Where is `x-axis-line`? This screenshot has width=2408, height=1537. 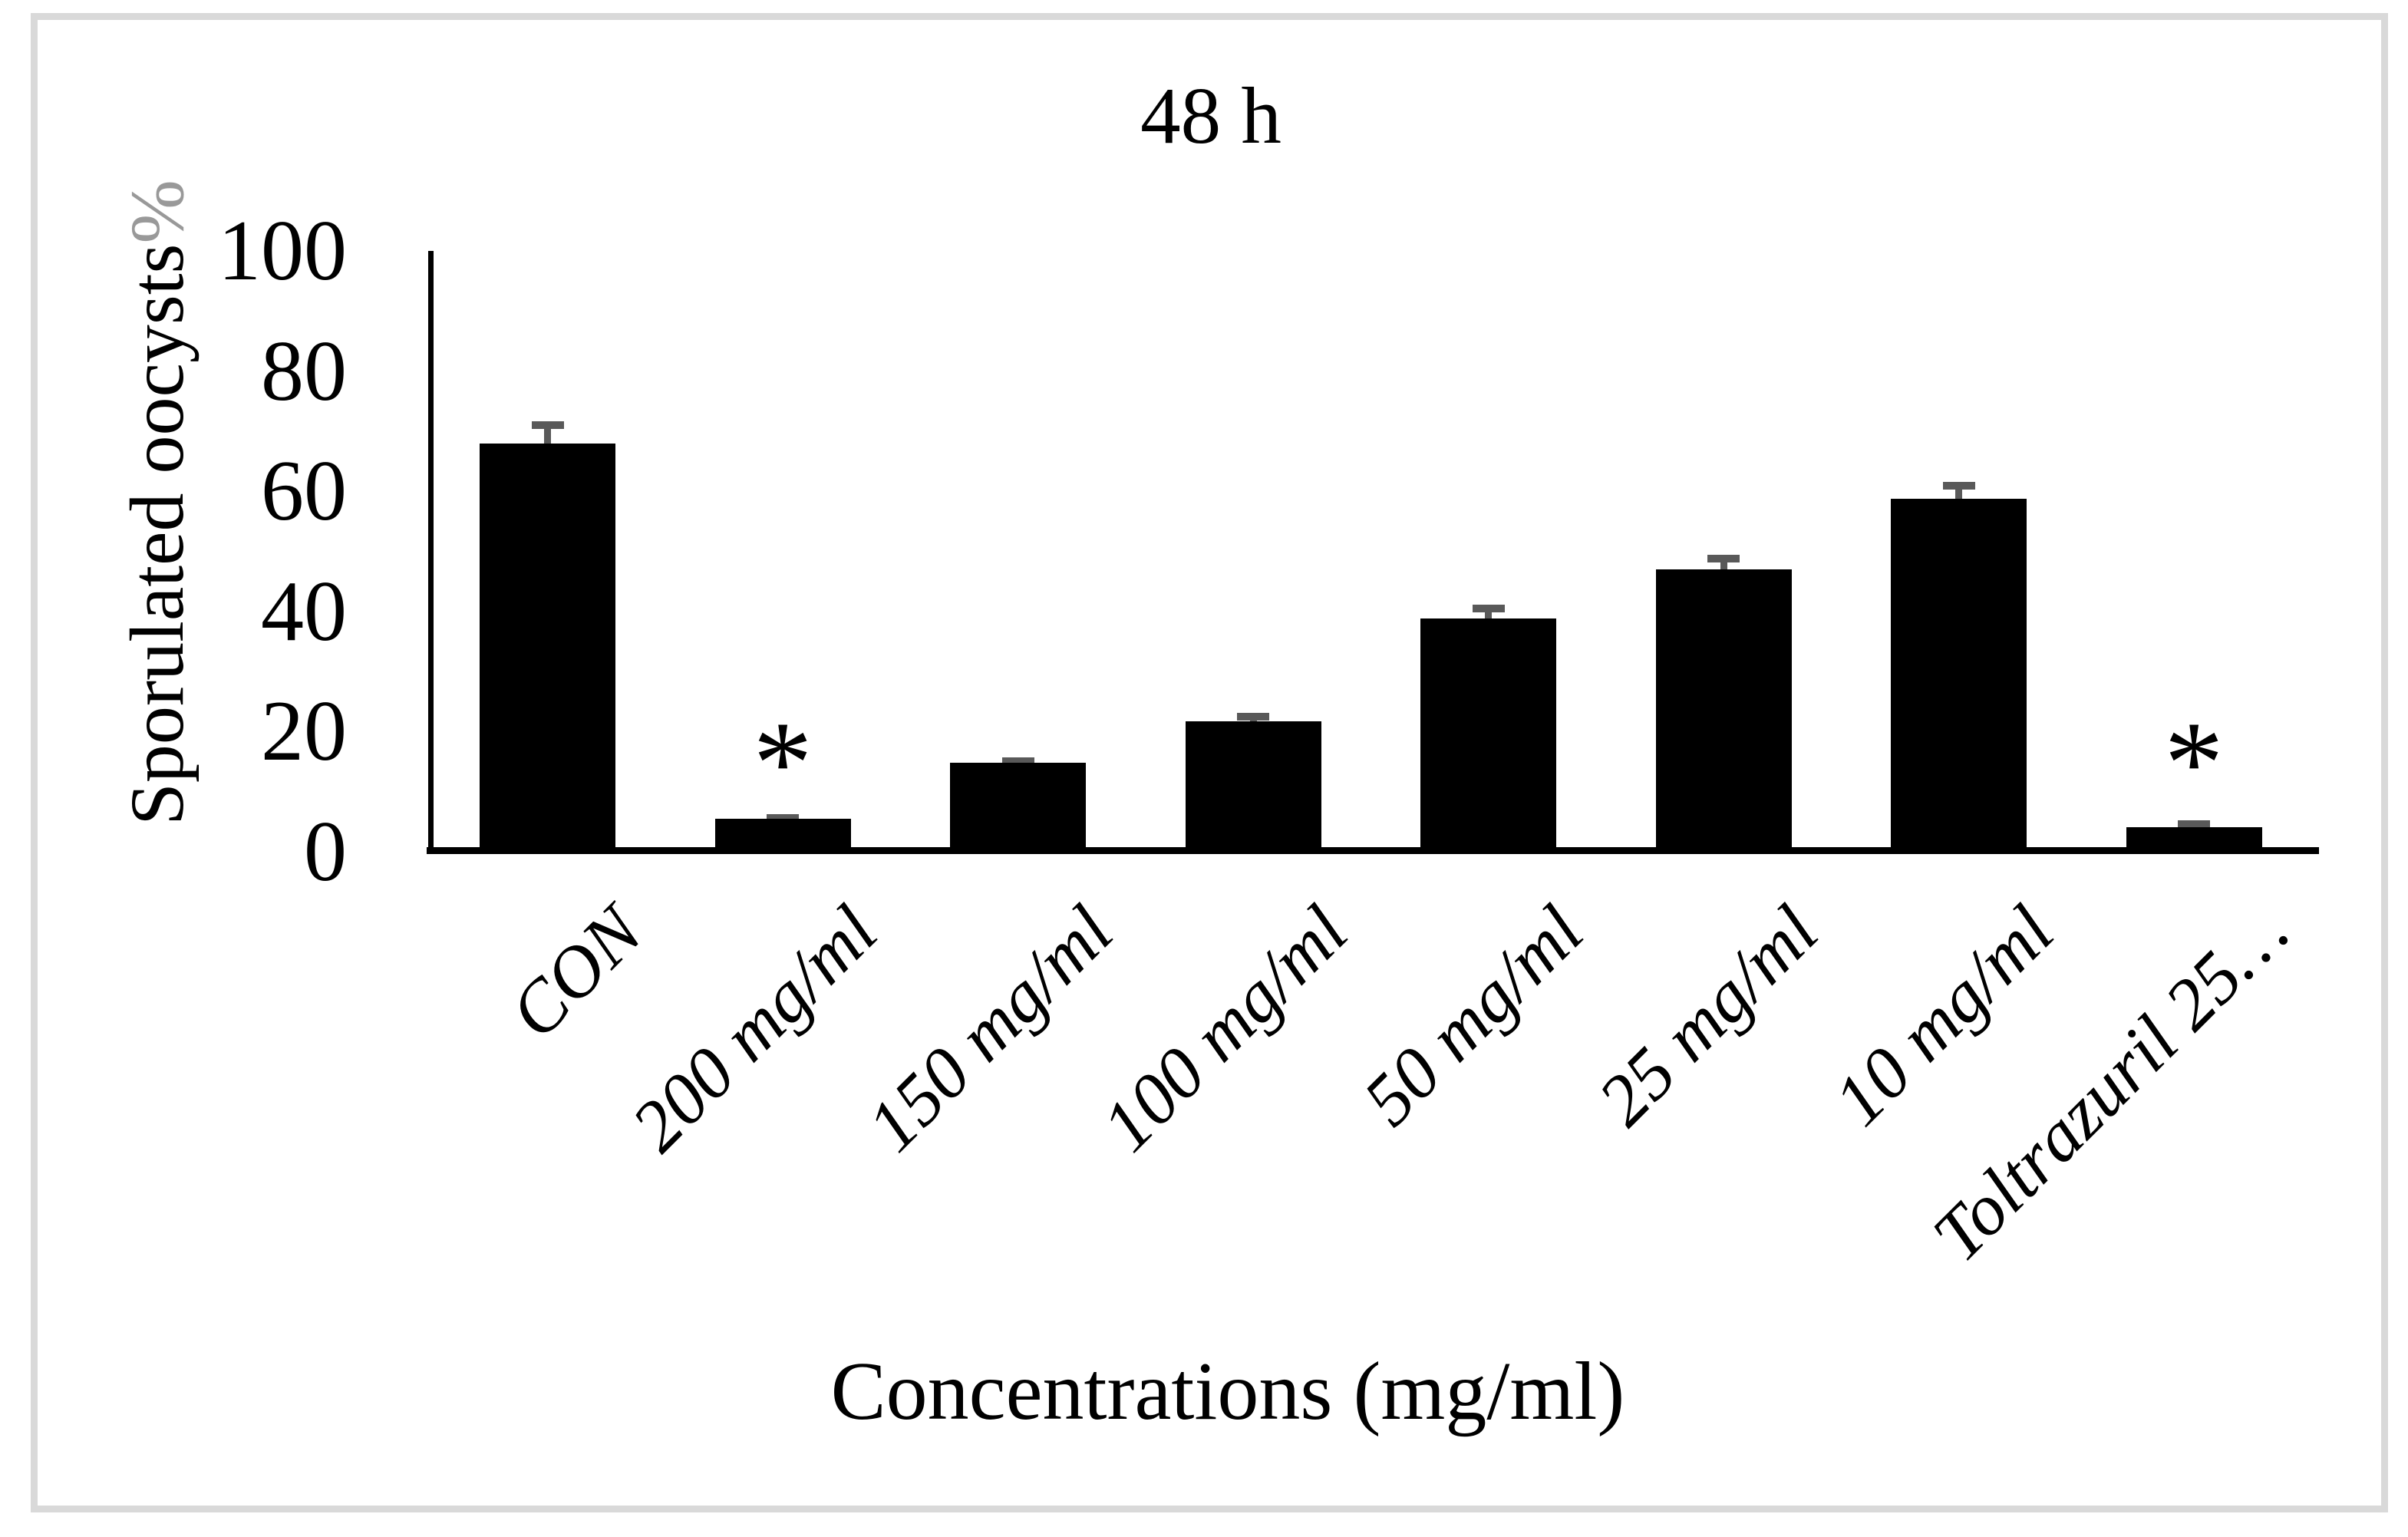 x-axis-line is located at coordinates (1373, 850).